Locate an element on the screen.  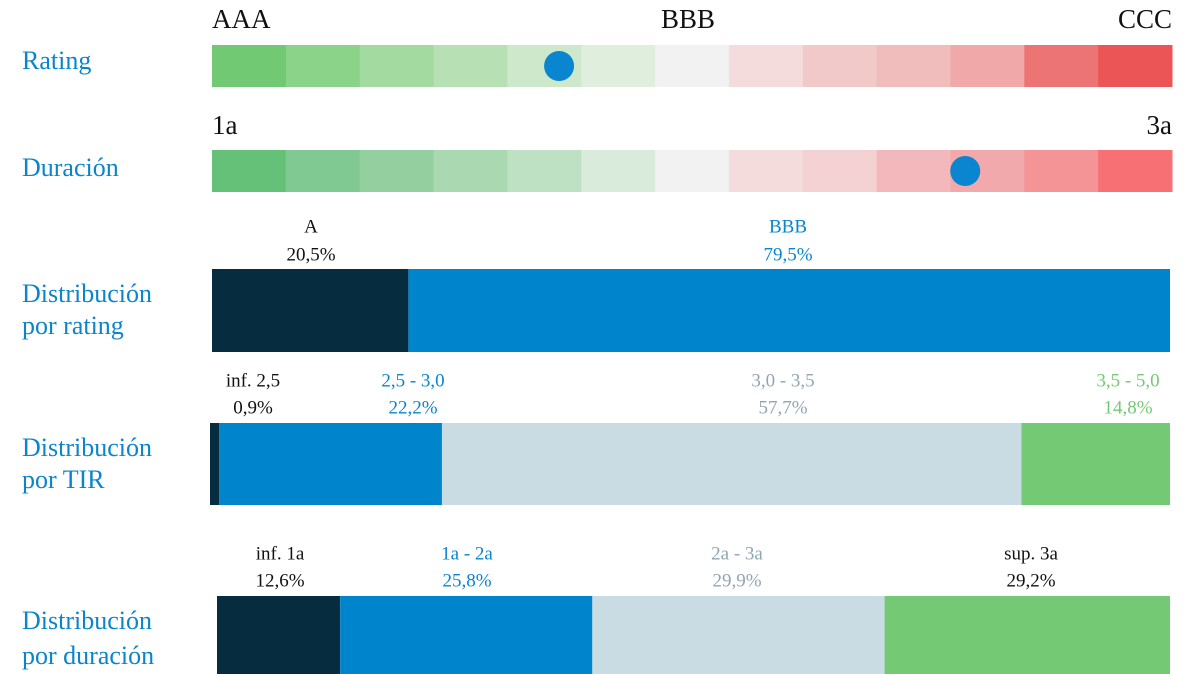
segment-value: 0,9% is located at coordinates (253, 407).